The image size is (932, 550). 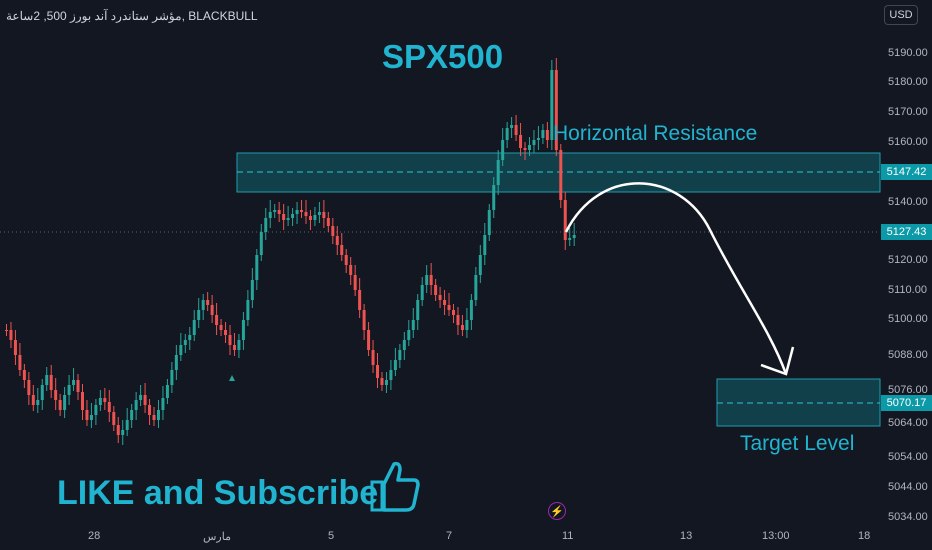 I want to click on price-tick: 5100.00, so click(x=908, y=319).